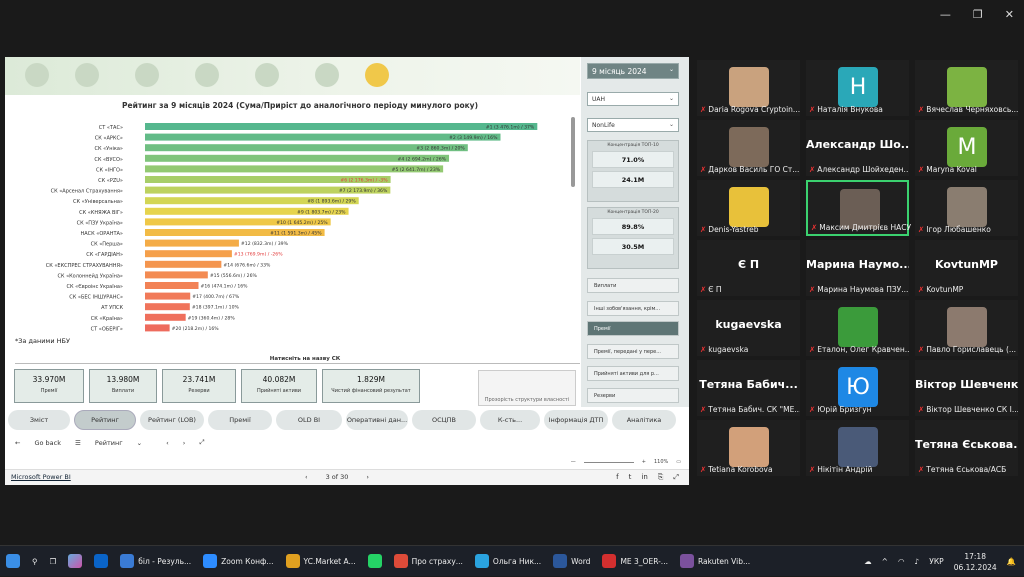 Image resolution: width=1024 pixels, height=577 pixels. Describe the element at coordinates (945, 14) in the screenshot. I see `minimize-button: —` at that location.